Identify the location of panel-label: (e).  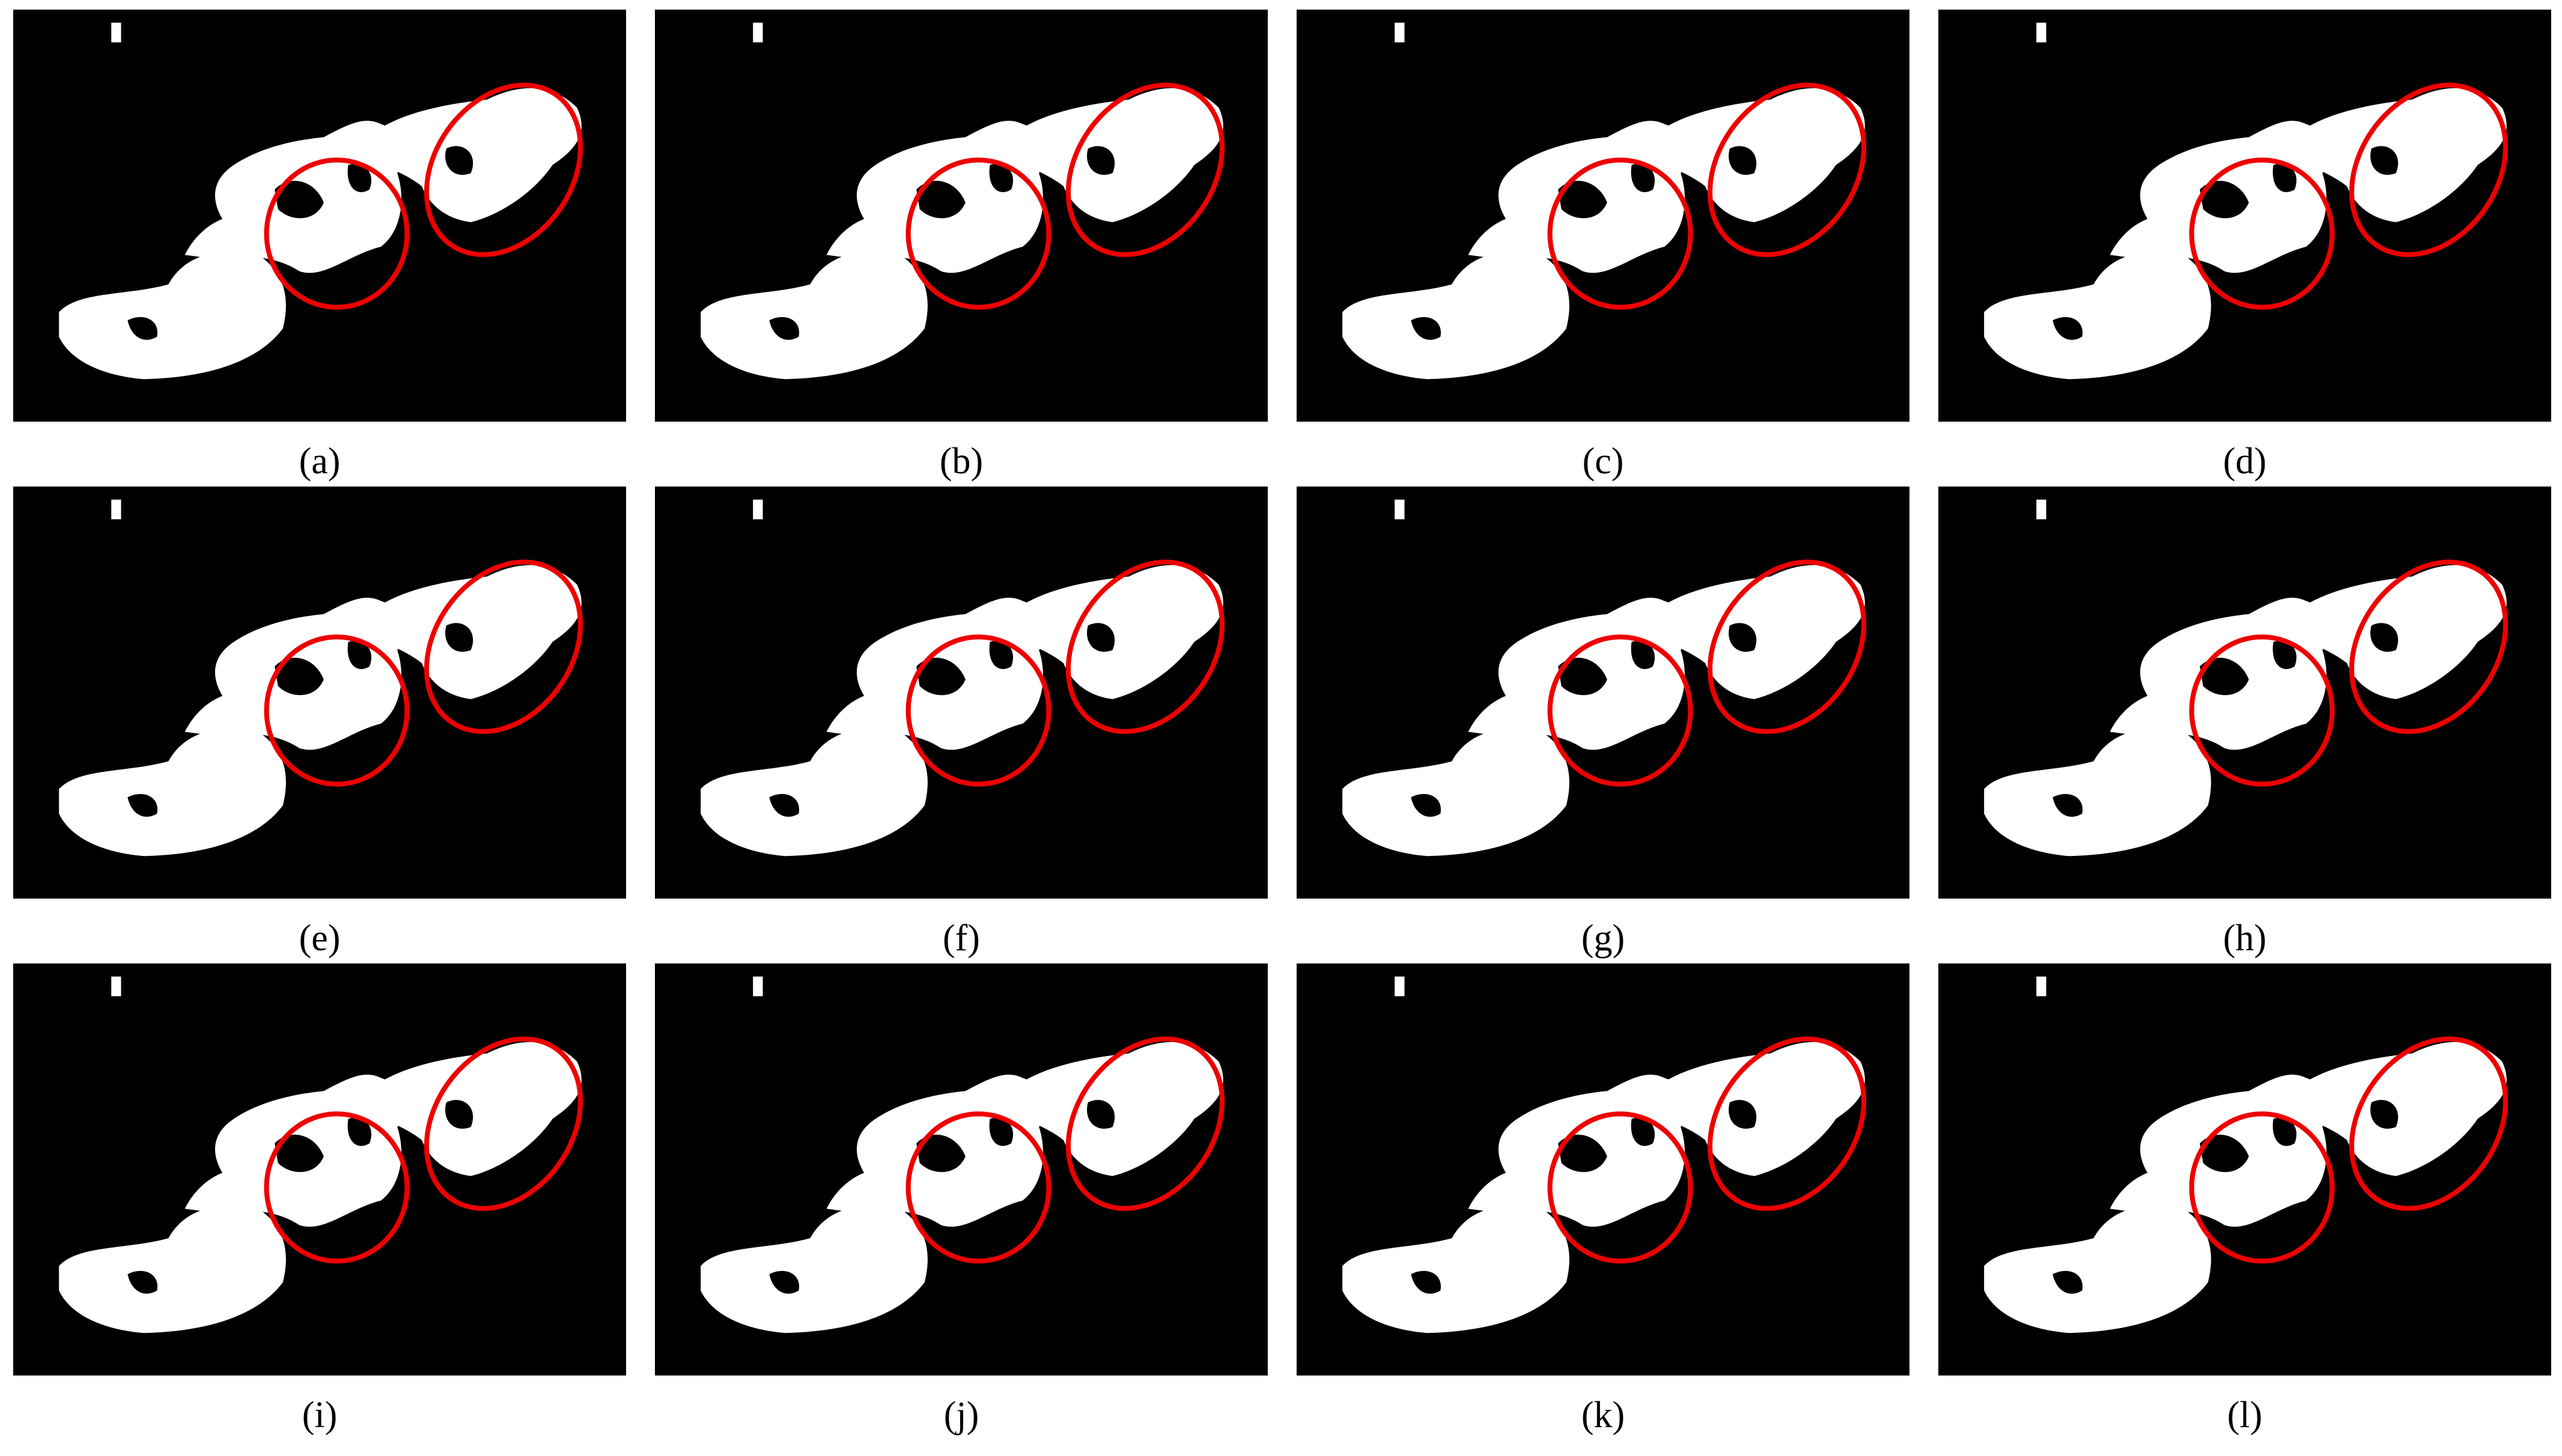
(320, 939).